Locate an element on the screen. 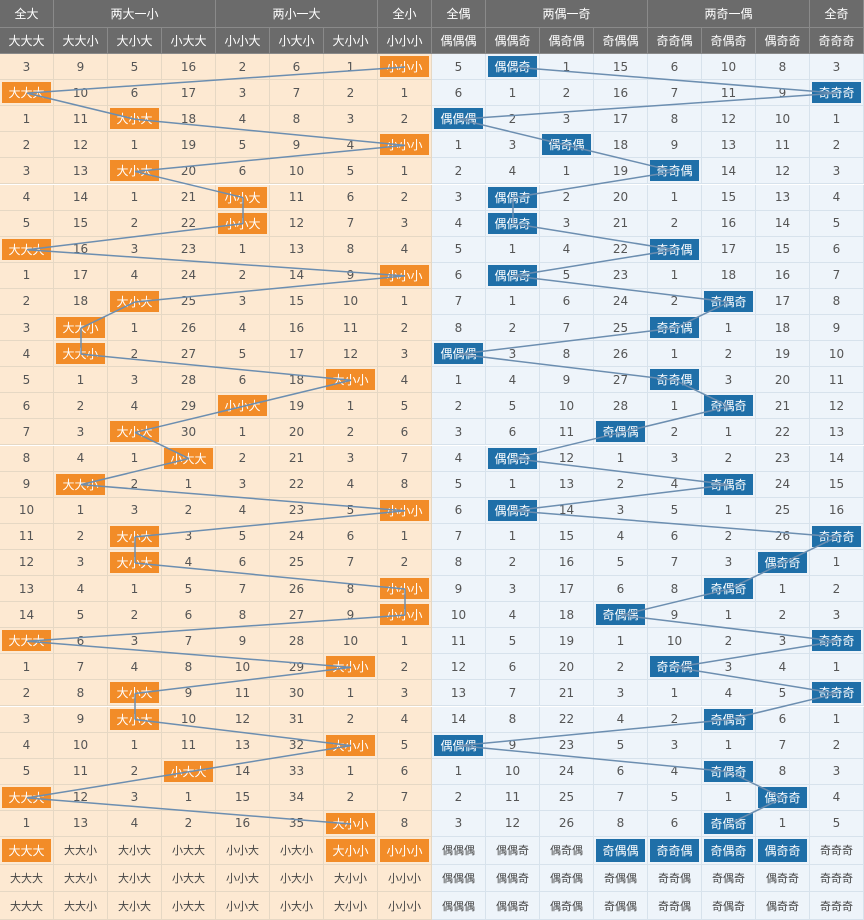 Image resolution: width=864 pixels, height=920 pixels. summary-cell: 大小大 is located at coordinates (135, 851).